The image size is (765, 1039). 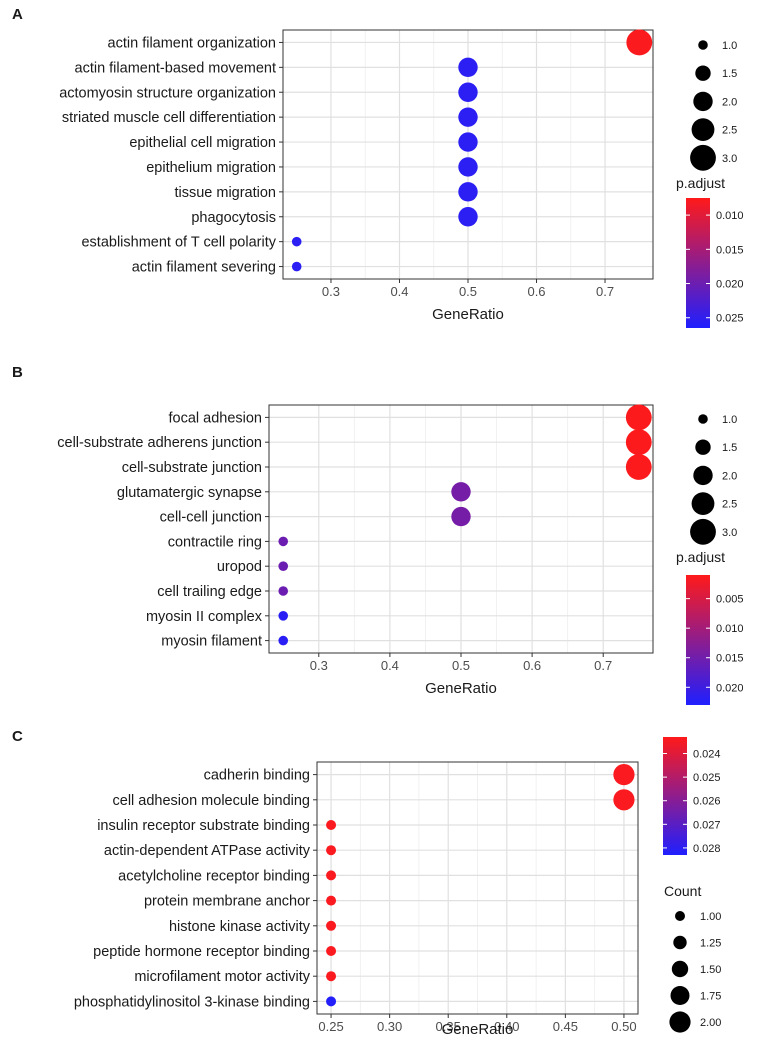 I want to click on category-label: peptide hormone receptor binding, so click(x=201, y=952).